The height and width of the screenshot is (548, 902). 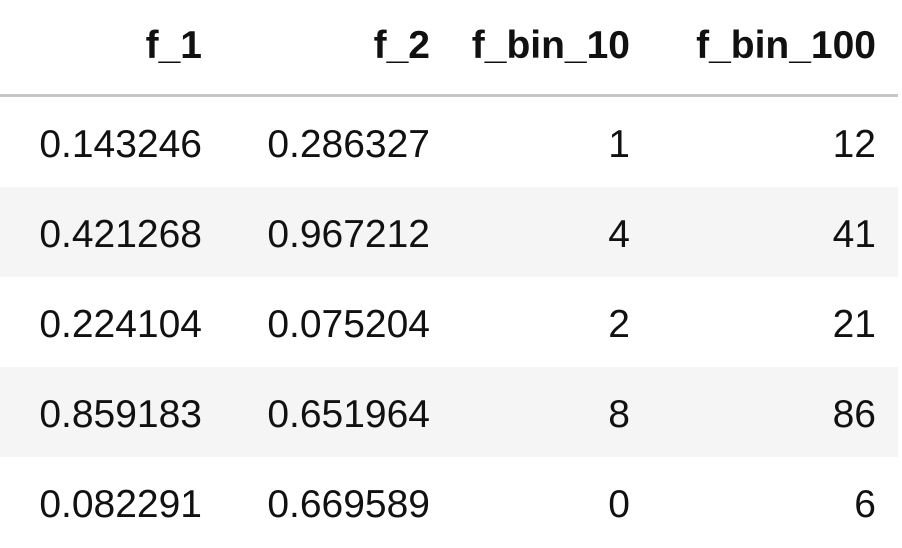 I want to click on table-cell: 1, so click(x=552, y=142).